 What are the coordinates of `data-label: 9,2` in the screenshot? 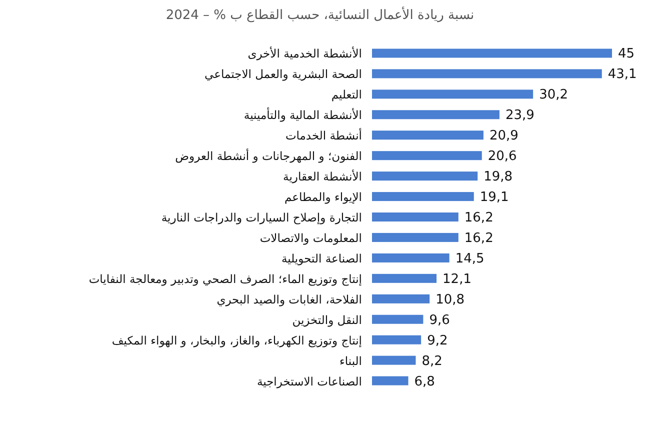 It's located at (437, 340).